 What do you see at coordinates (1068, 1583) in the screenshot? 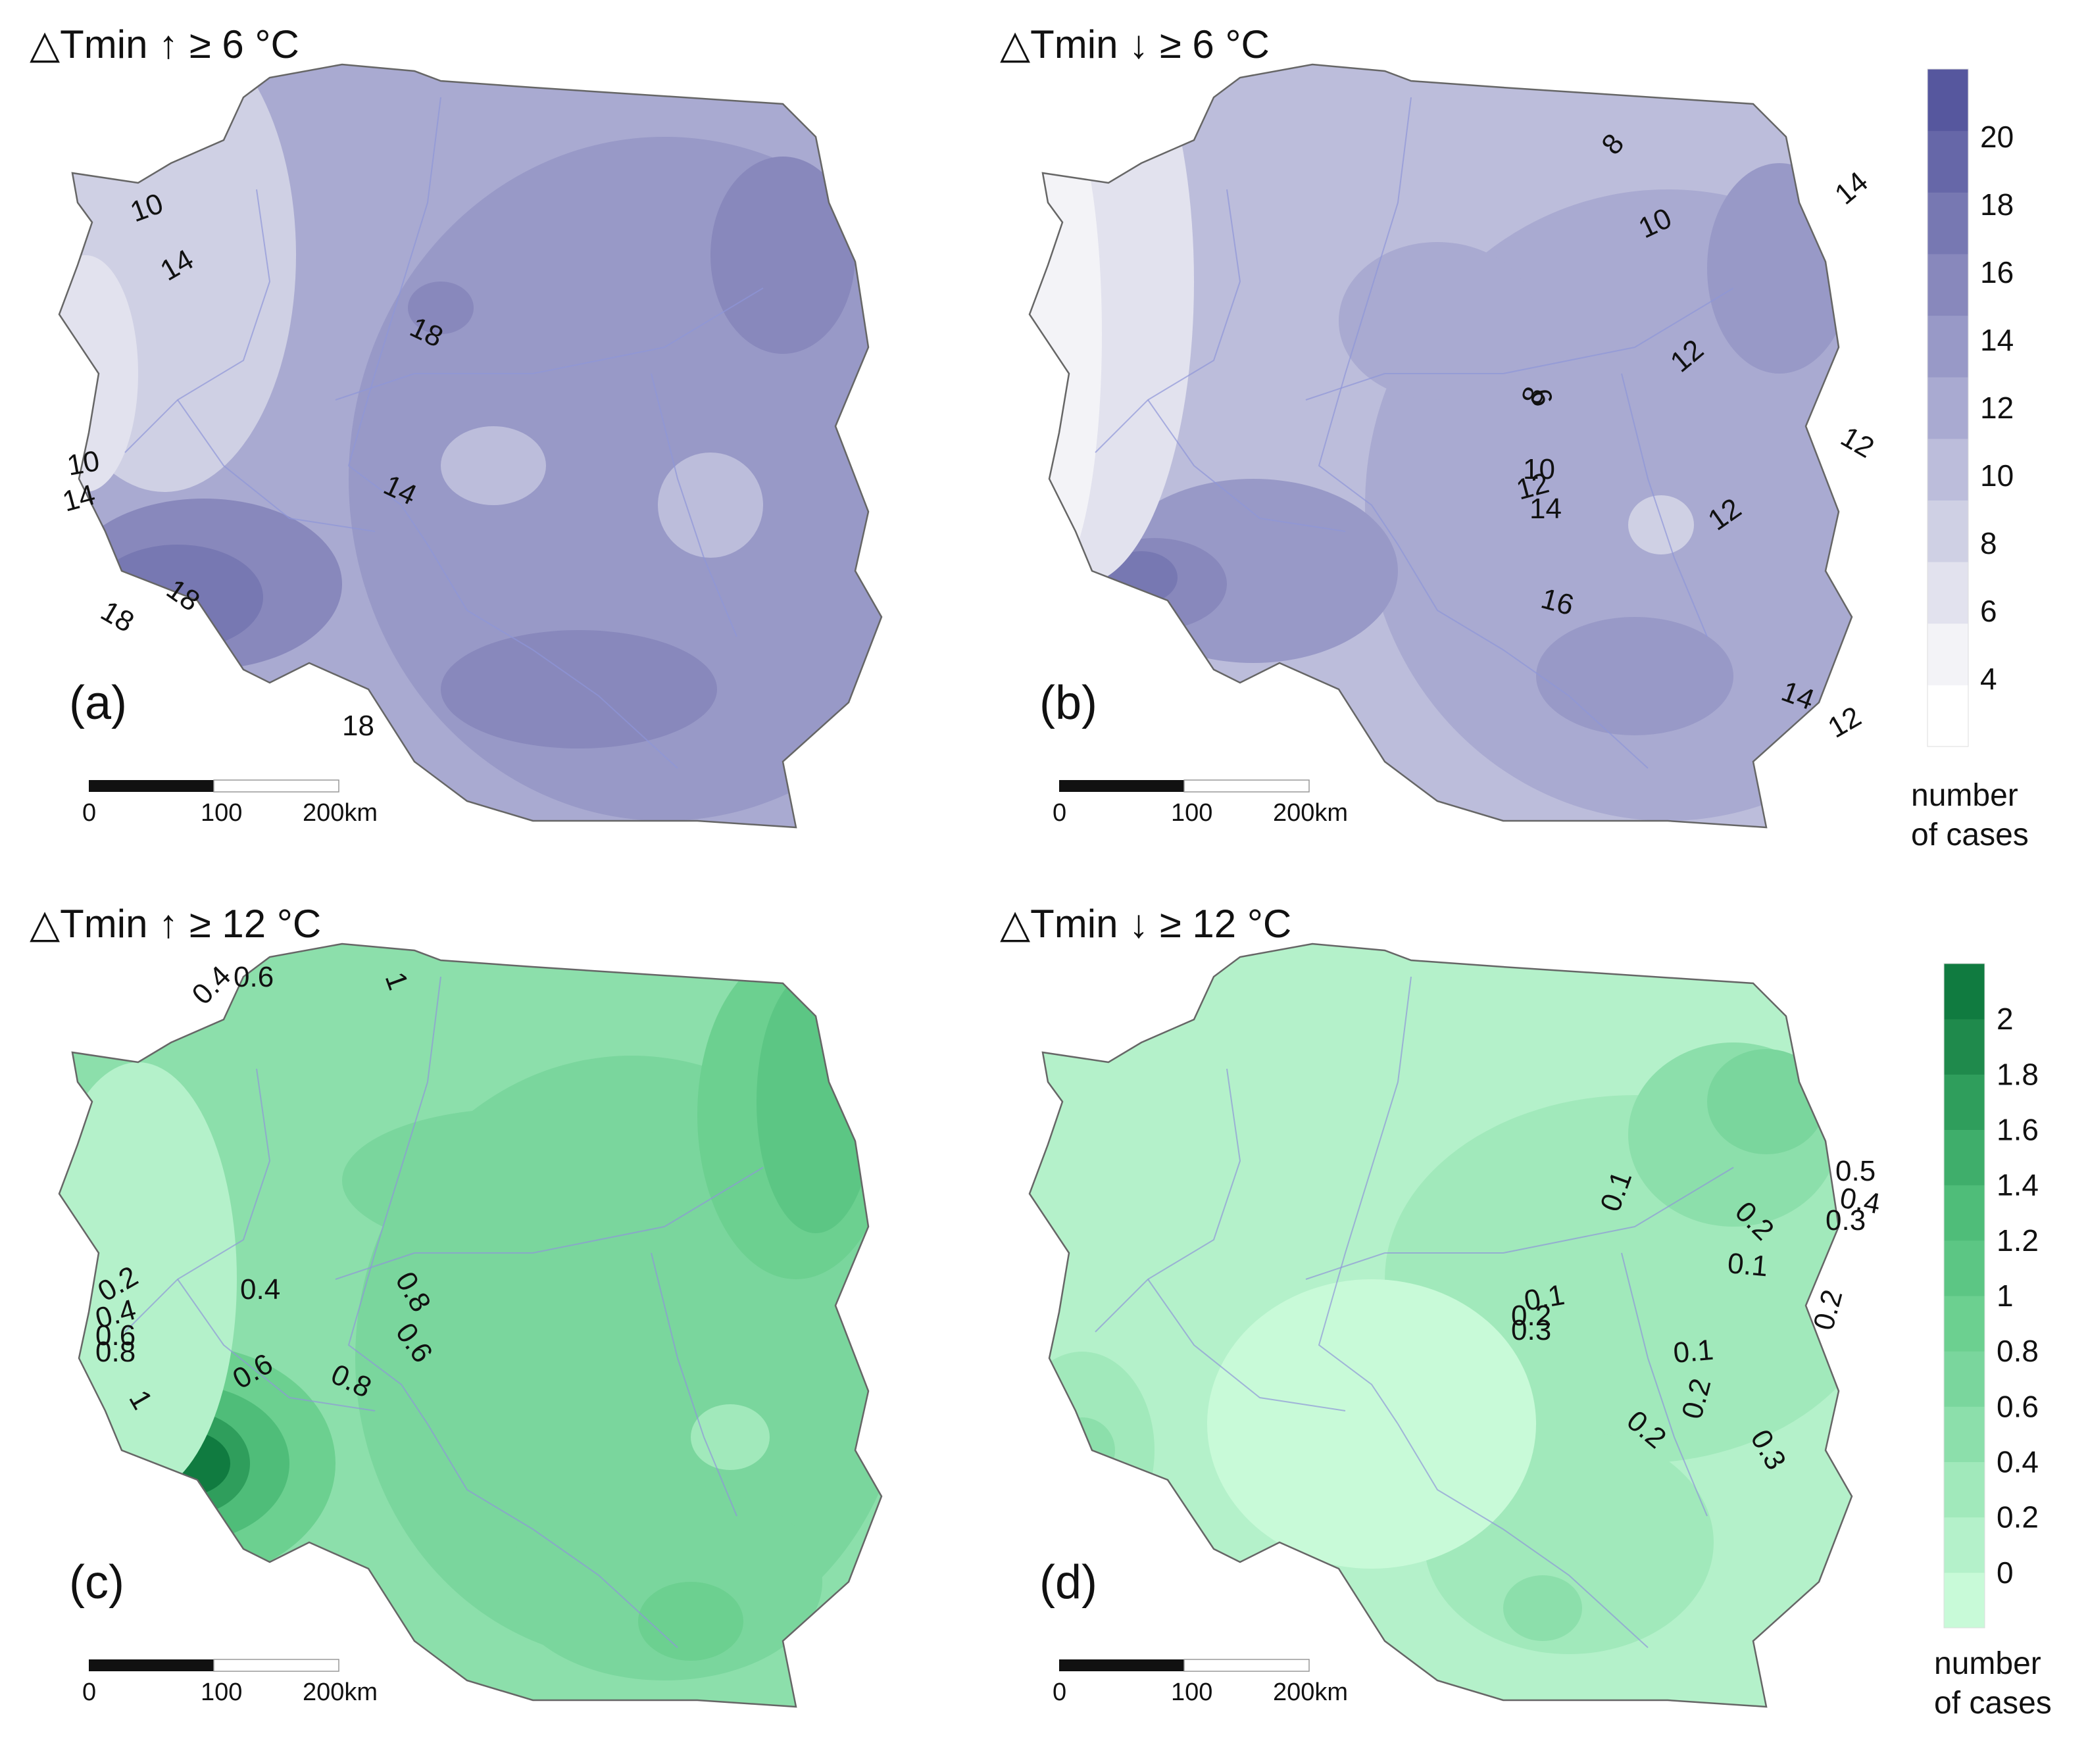
I see `panel-label: (d)` at bounding box center [1068, 1583].